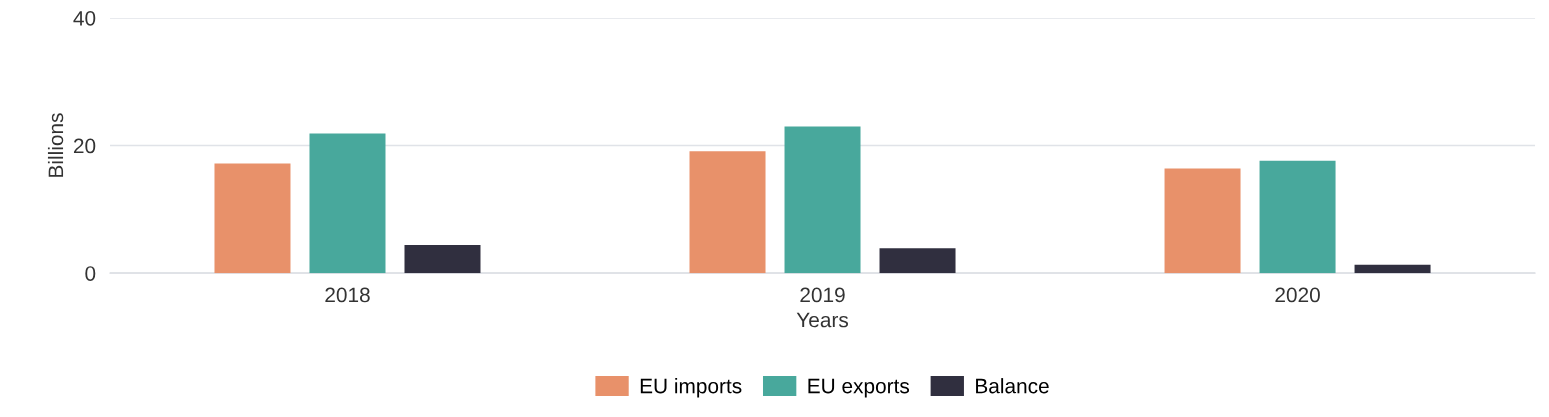 This screenshot has height=417, width=1549. I want to click on y-tick-label: 0, so click(90, 273).